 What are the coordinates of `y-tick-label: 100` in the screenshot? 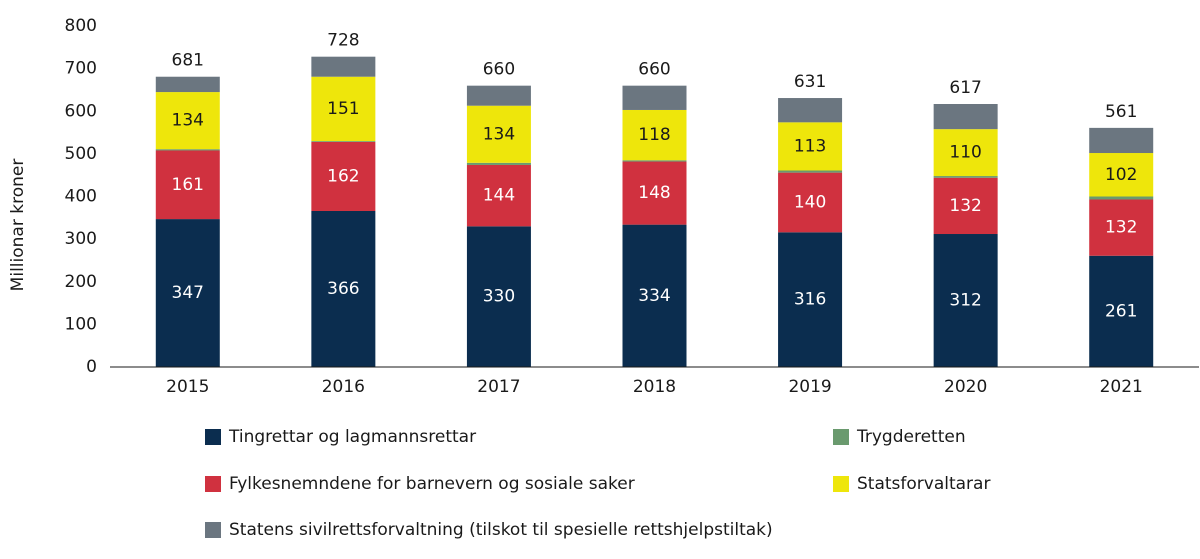 It's located at (81, 324).